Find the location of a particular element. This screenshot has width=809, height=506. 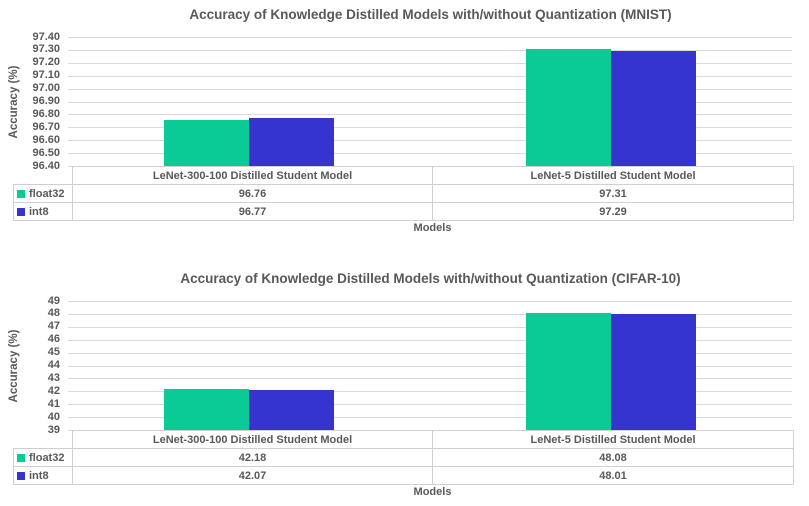

y-tick-label: 43 is located at coordinates (53, 377).